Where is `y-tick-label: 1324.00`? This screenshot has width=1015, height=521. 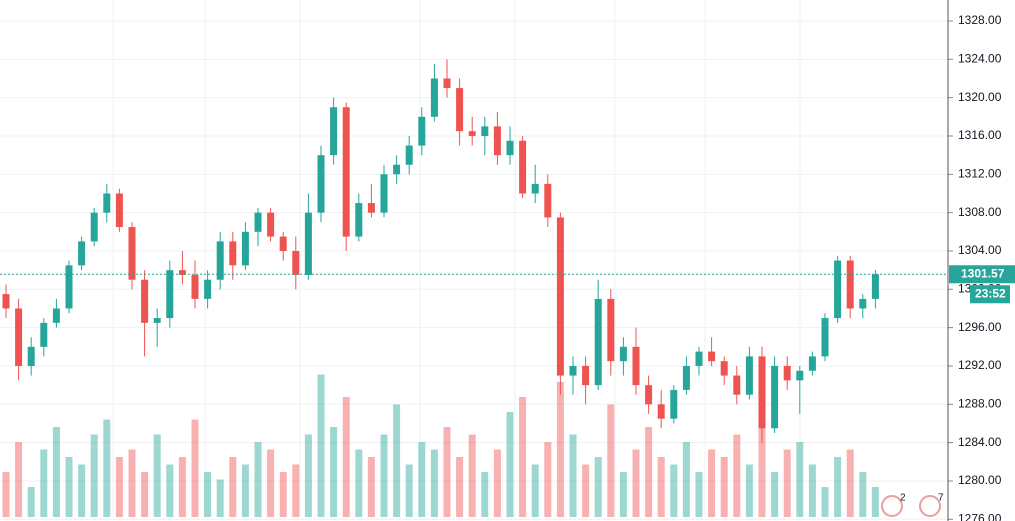
y-tick-label: 1324.00 is located at coordinates (980, 58).